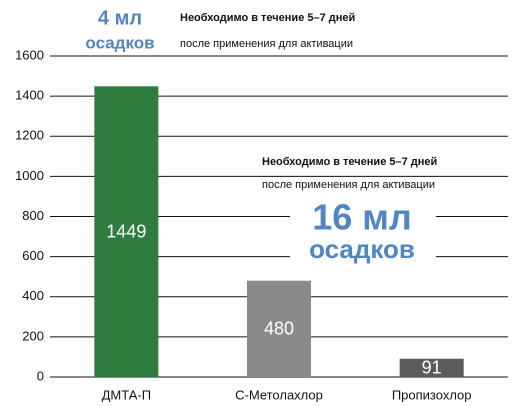  I want to click on x-tick-label: ДМТА-П, so click(127, 394).